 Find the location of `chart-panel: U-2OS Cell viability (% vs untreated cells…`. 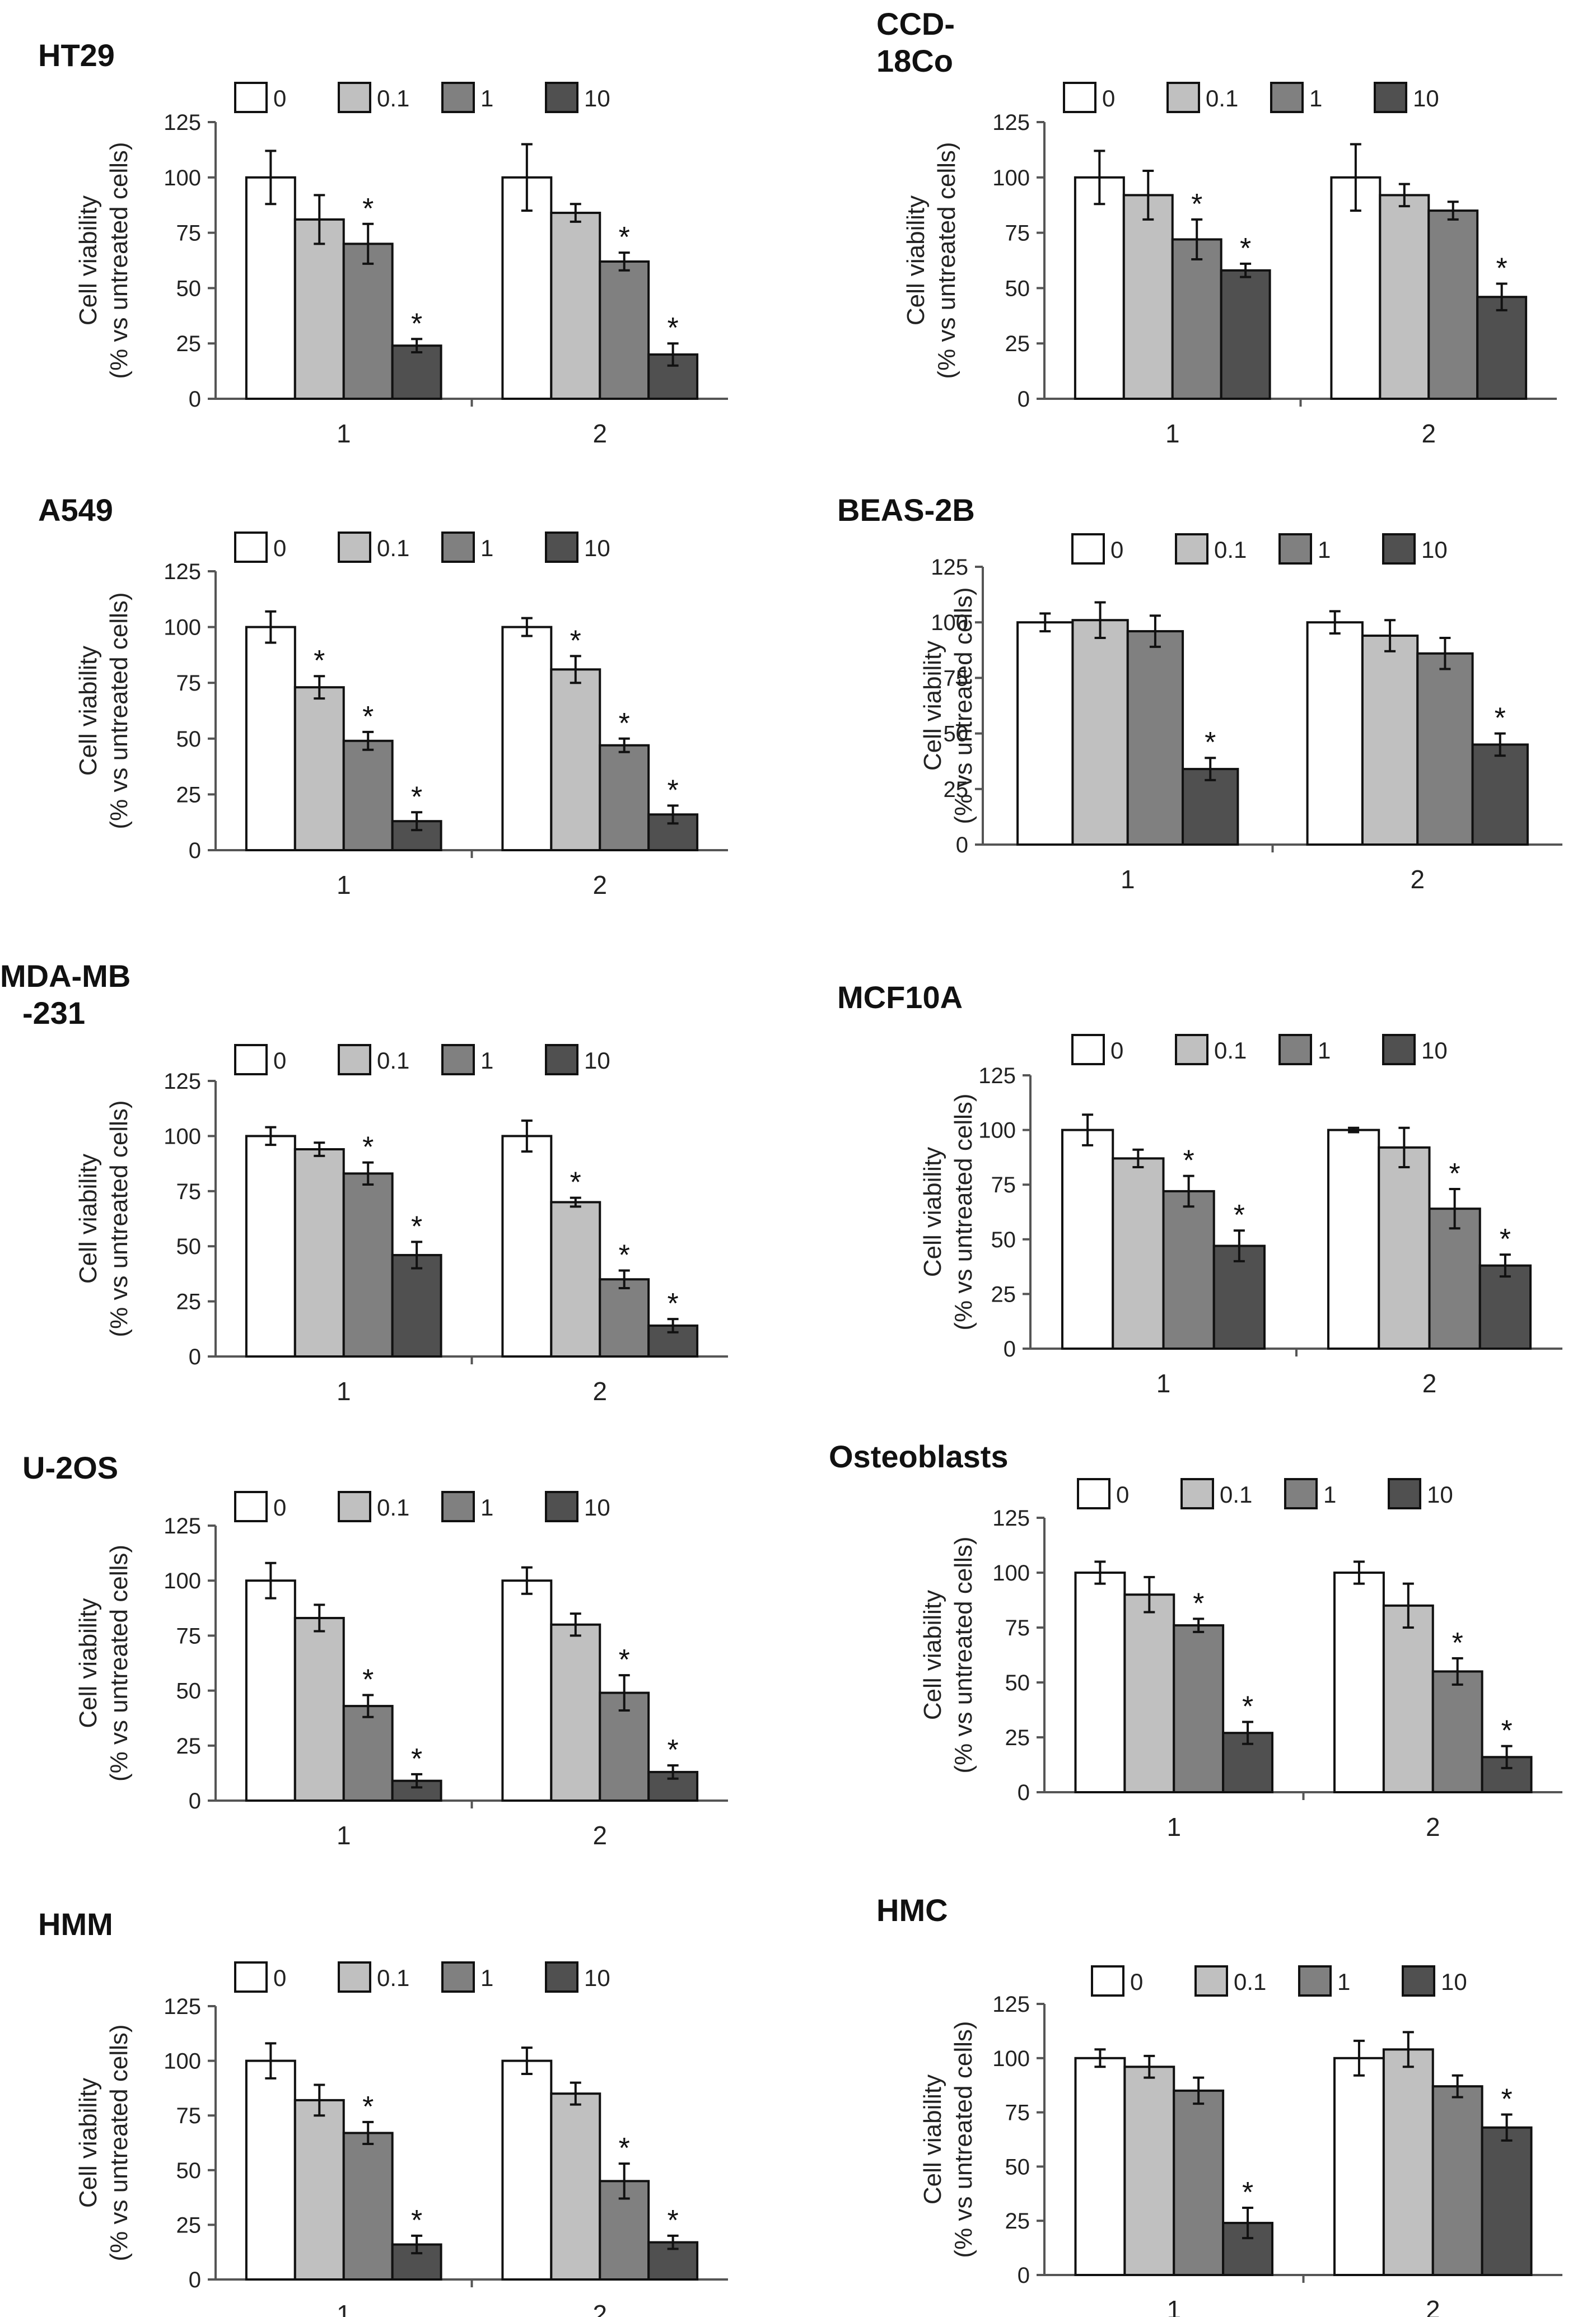

chart-panel: U-2OS Cell viability (% vs untreated cells… is located at coordinates (375, 1650).